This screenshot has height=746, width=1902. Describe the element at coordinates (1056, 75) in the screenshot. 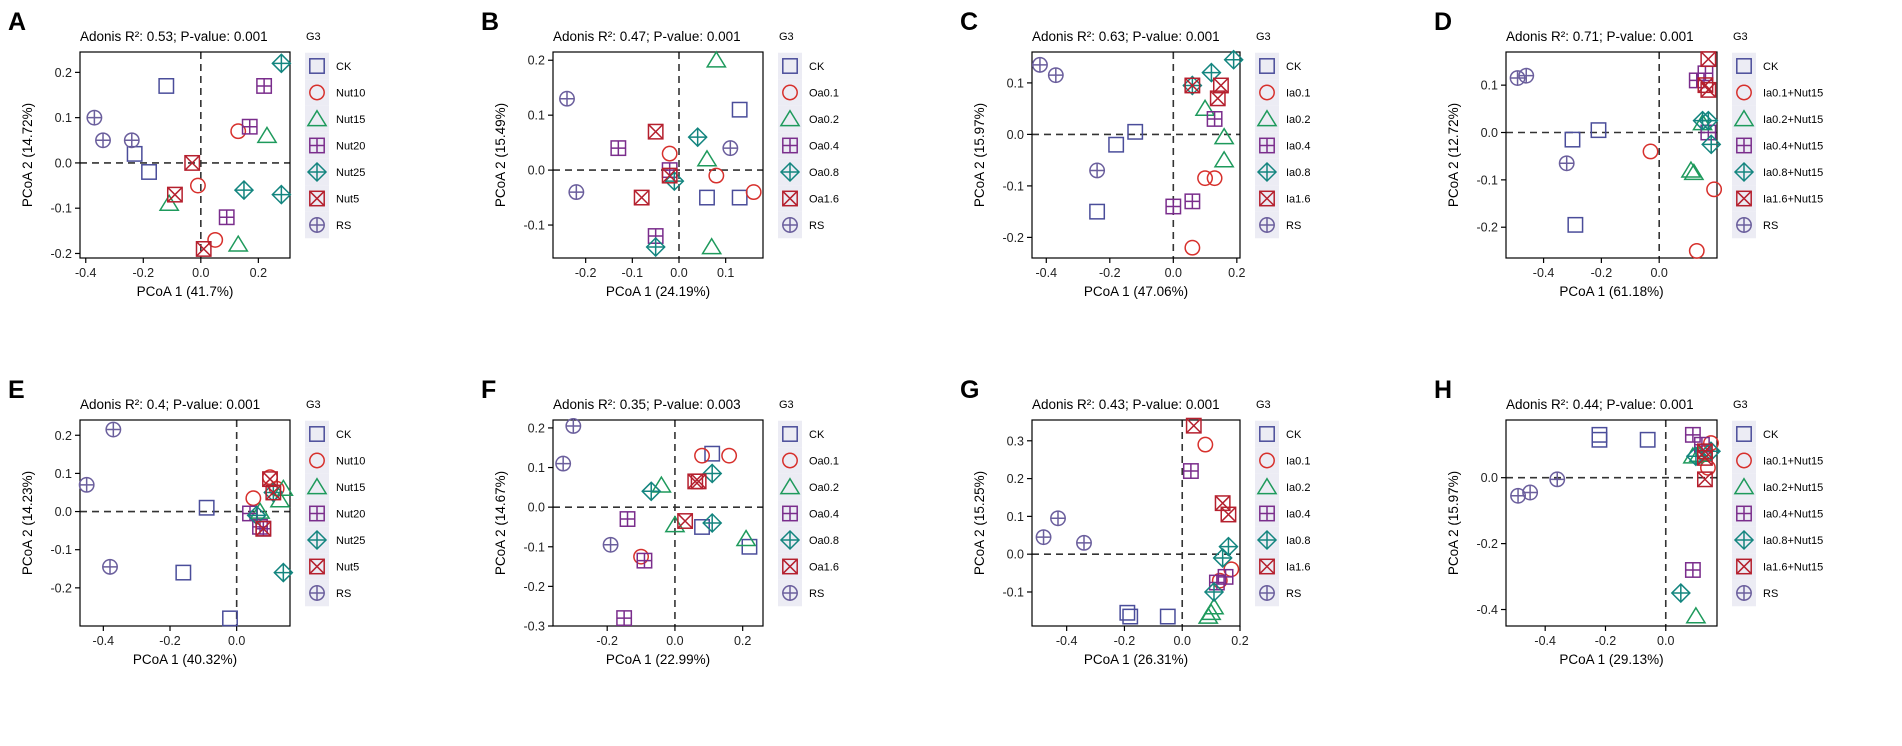

I see `data-point-c-rs-2-cross` at that location.